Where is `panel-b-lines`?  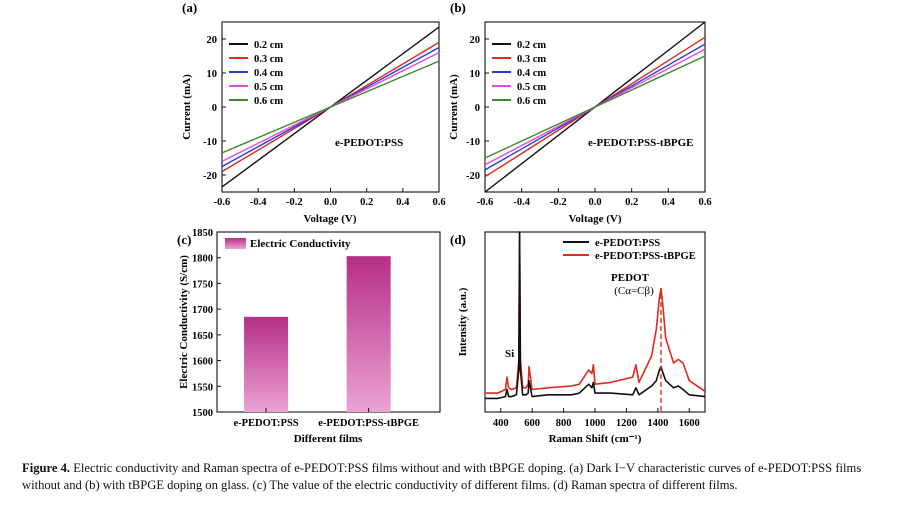 panel-b-lines is located at coordinates (595, 107).